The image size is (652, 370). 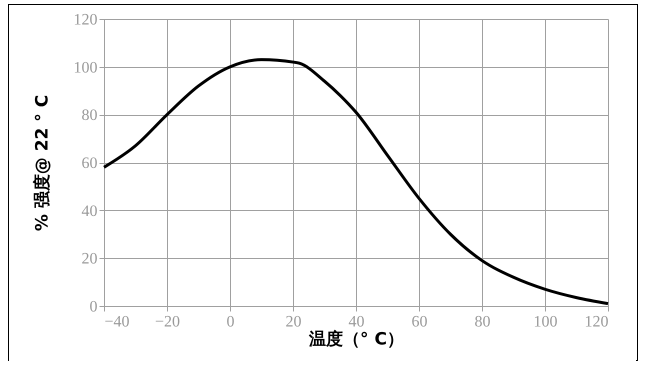 What do you see at coordinates (90, 211) in the screenshot?
I see `y-tick-label: 40` at bounding box center [90, 211].